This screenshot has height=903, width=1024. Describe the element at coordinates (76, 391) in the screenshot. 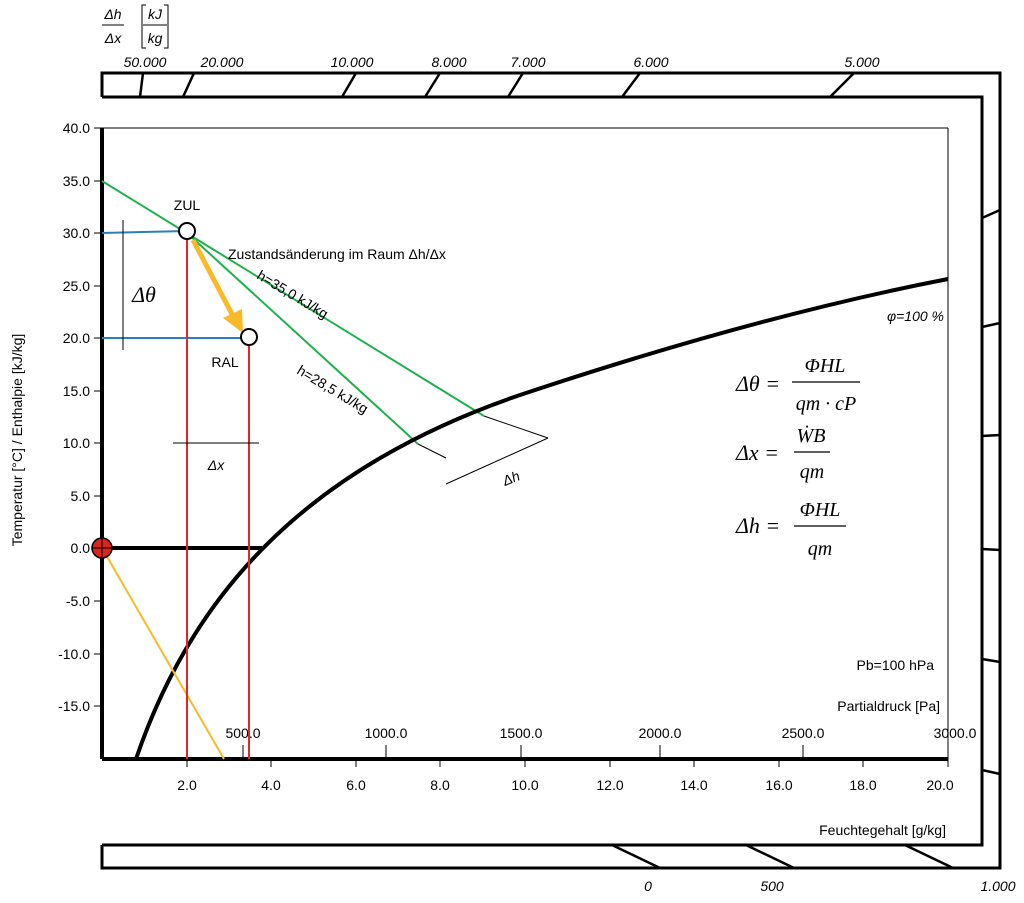

I see `y-tick-label: 15.0` at that location.